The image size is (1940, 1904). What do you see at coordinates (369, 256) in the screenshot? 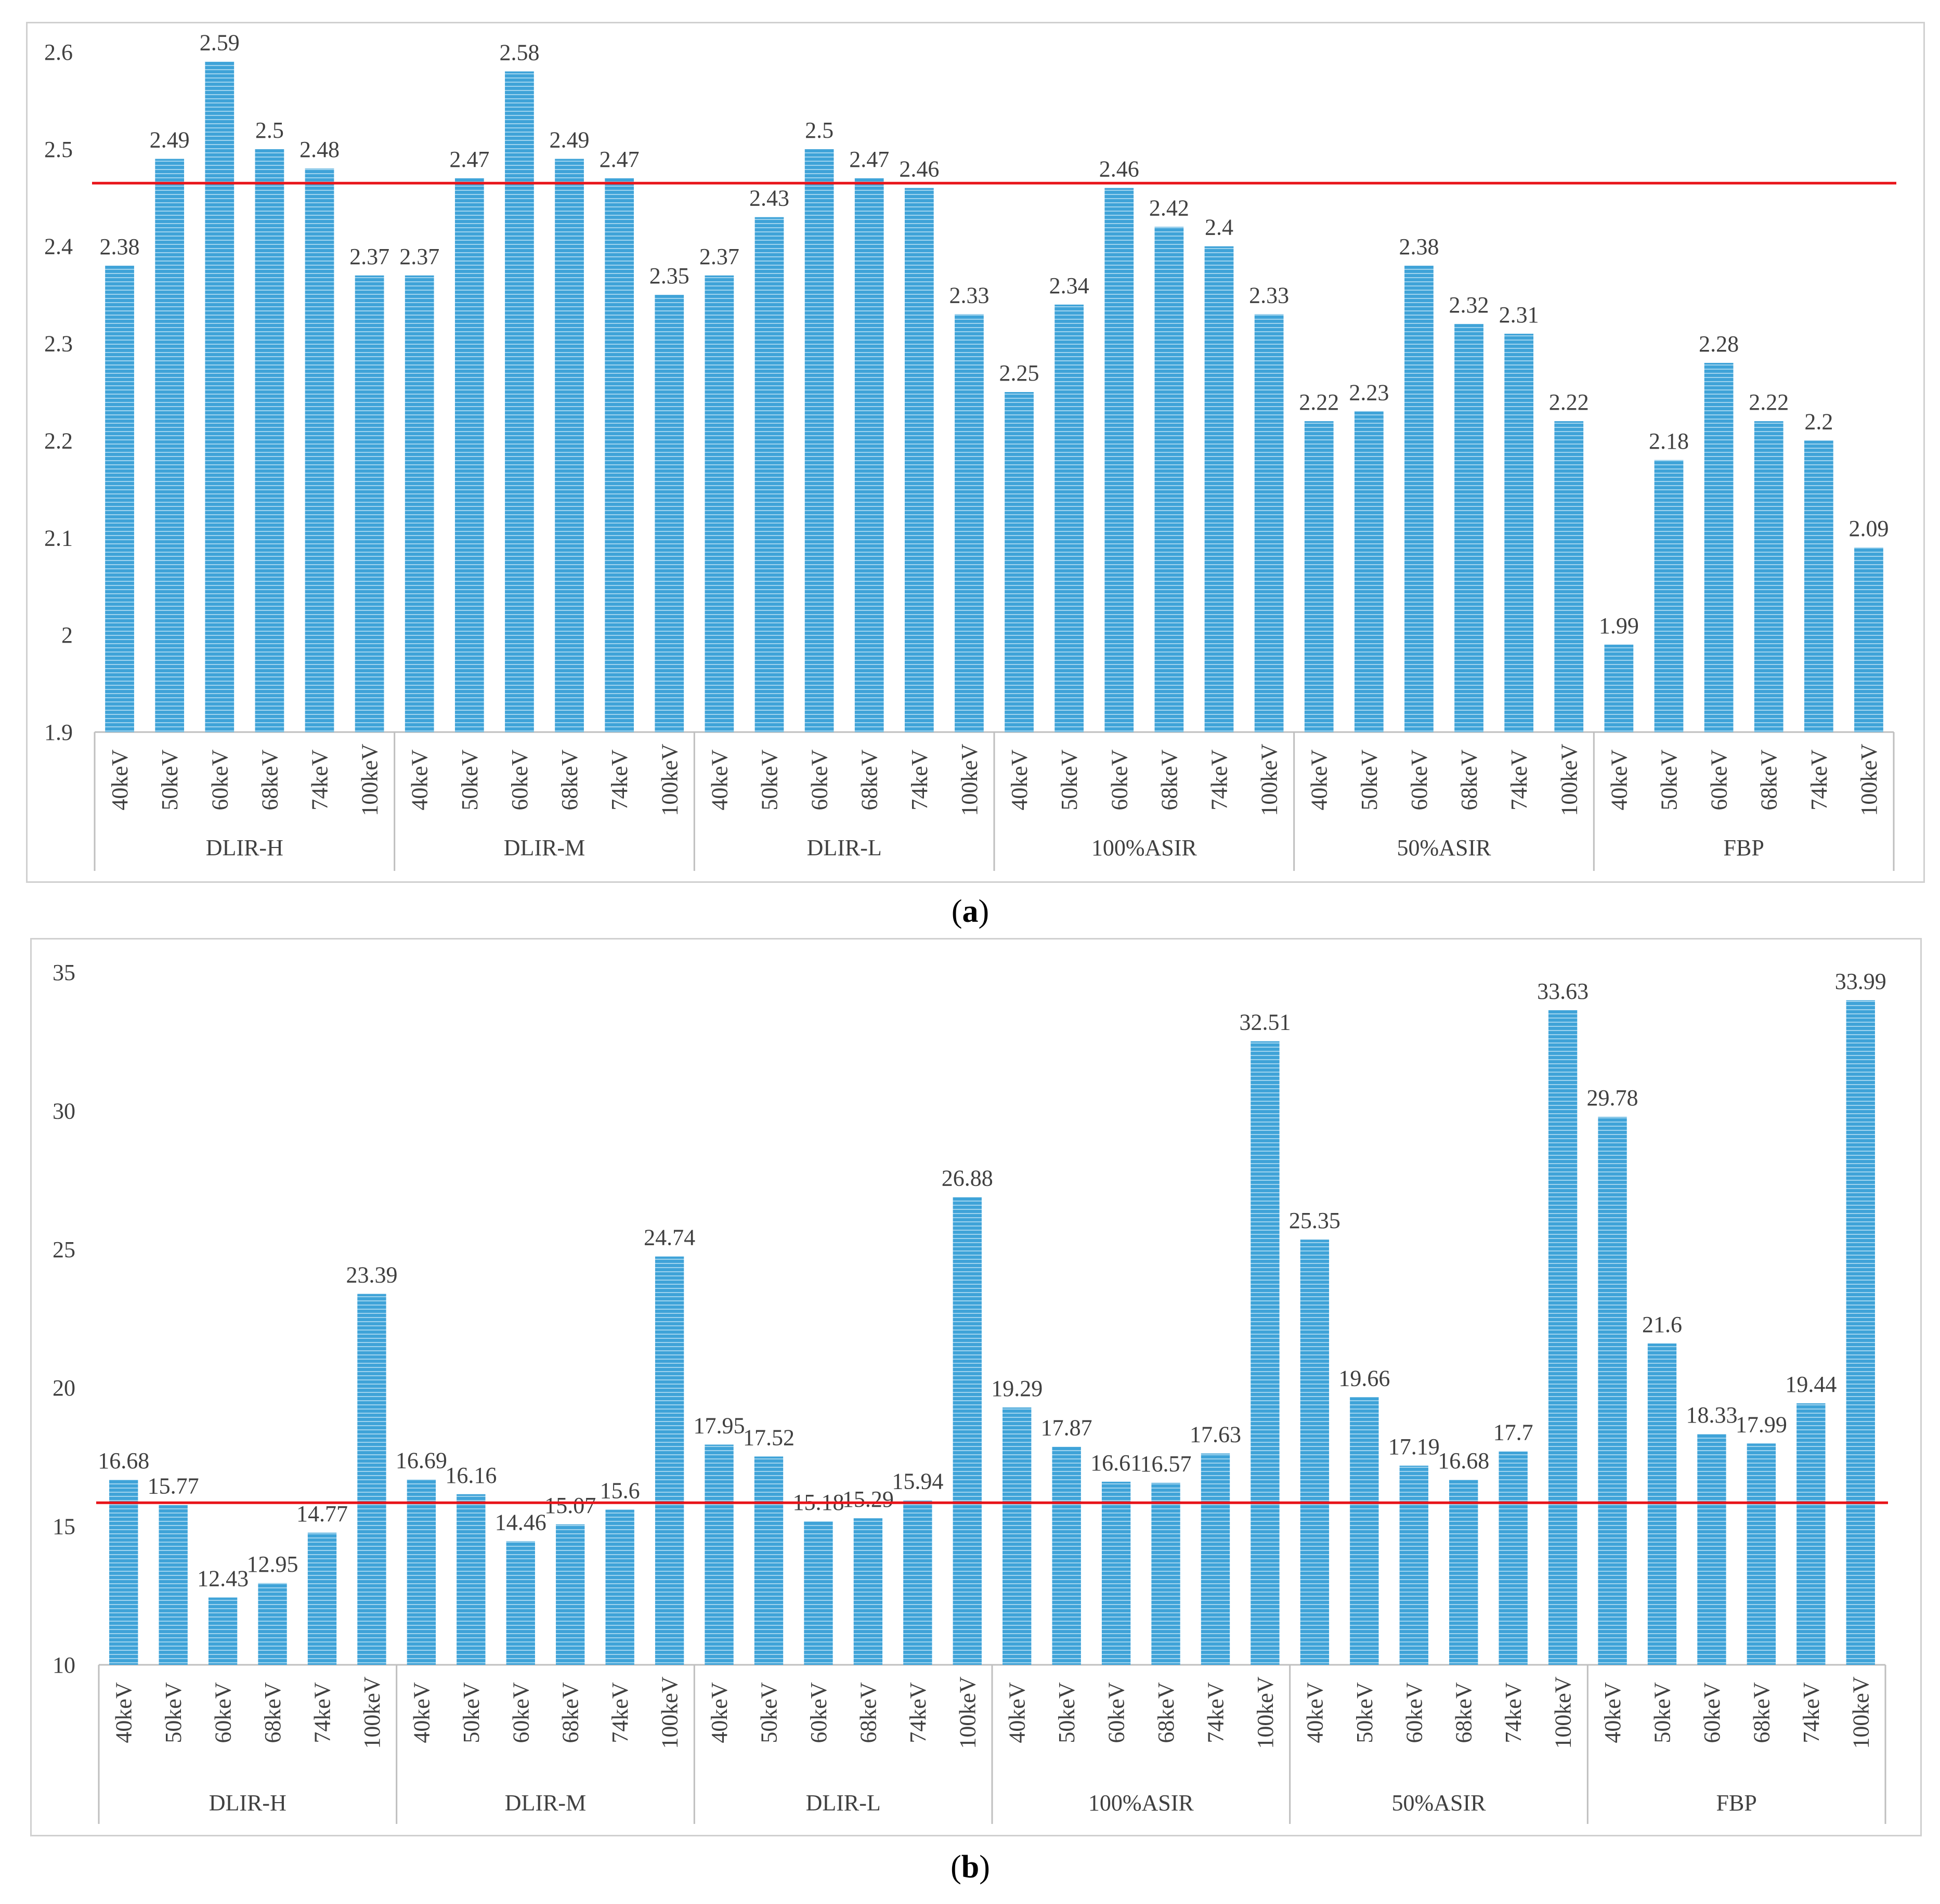
I see `bar-value-label: 2.37` at bounding box center [369, 256].